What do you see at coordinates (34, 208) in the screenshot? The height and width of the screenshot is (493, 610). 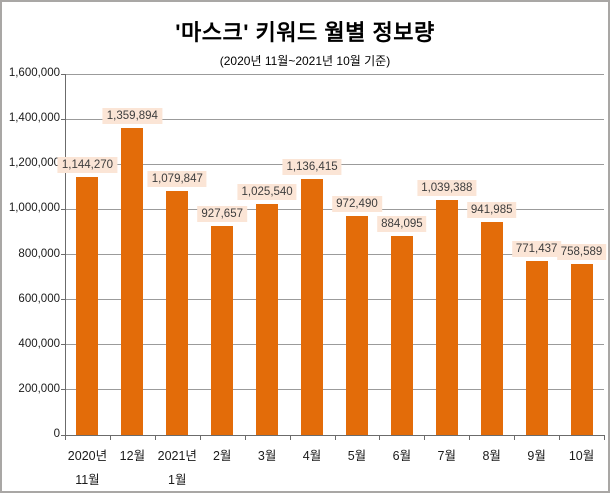 I see `y-tick-label: 1,000,000` at bounding box center [34, 208].